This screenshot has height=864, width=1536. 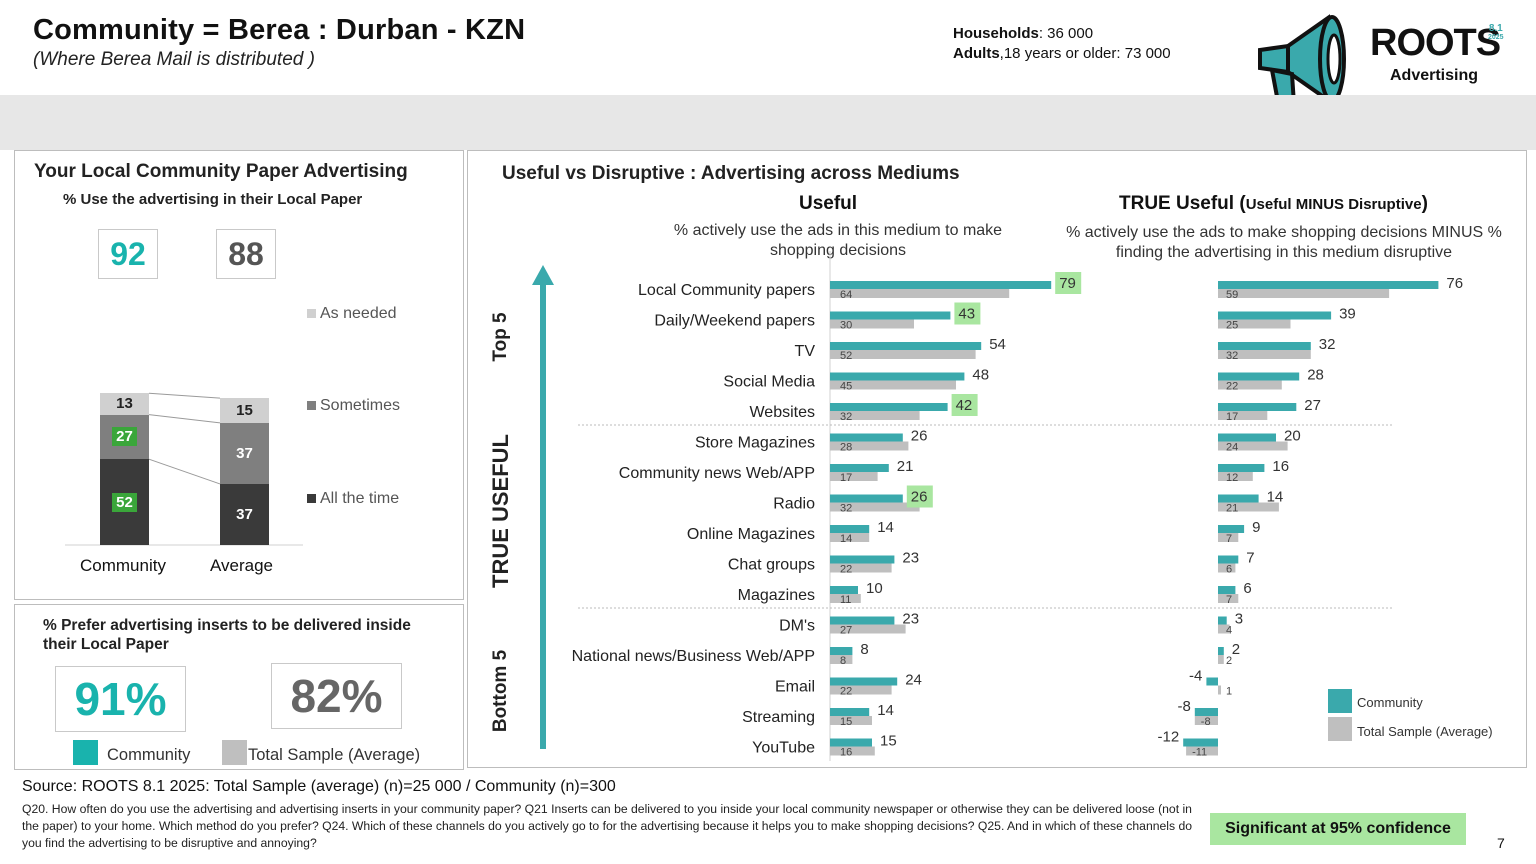 I want to click on true-community-label: 32, so click(x=1327, y=344).